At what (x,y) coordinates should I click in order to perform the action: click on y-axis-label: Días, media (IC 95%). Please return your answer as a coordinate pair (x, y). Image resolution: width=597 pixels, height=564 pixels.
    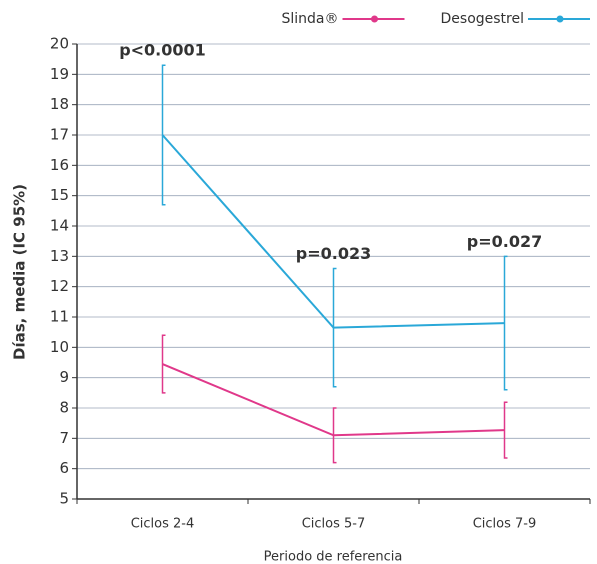
    Looking at the image, I should click on (20, 272).